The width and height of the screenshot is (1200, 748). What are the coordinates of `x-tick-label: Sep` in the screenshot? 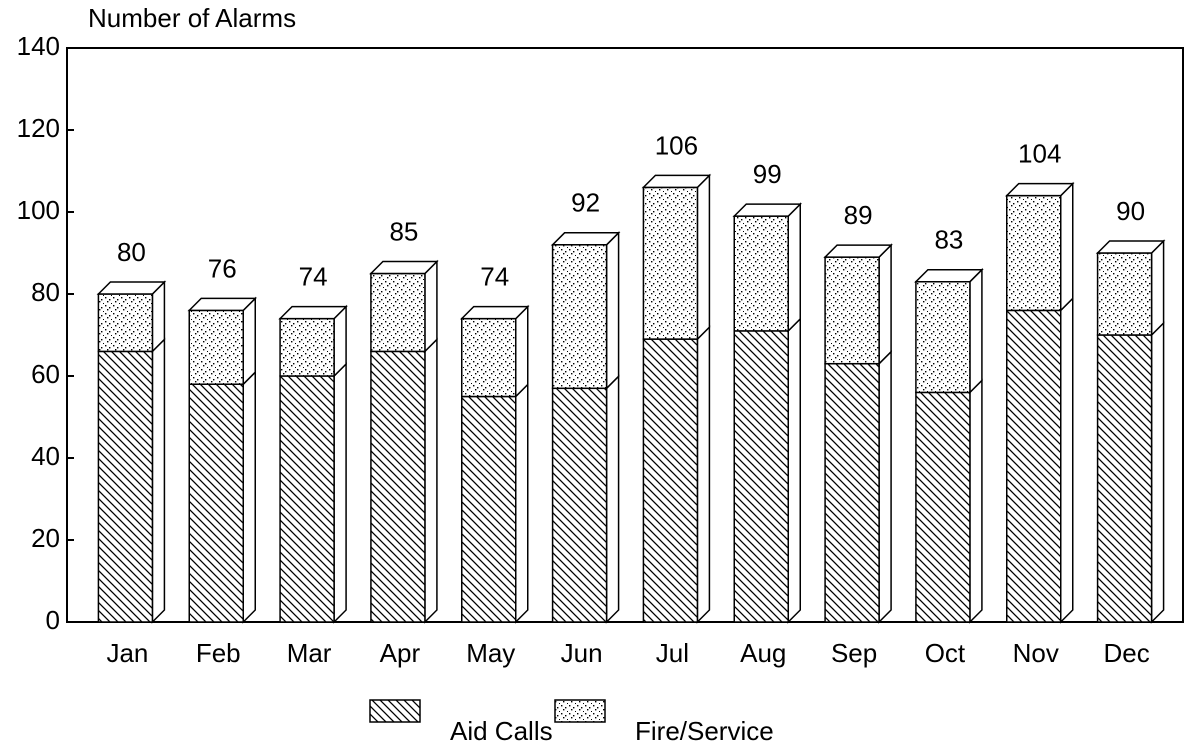 It's located at (854, 653).